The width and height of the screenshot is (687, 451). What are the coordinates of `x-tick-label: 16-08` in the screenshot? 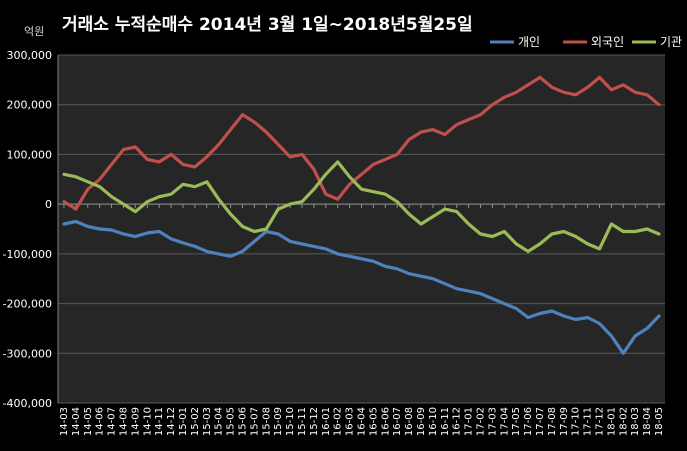 It's located at (409, 421).